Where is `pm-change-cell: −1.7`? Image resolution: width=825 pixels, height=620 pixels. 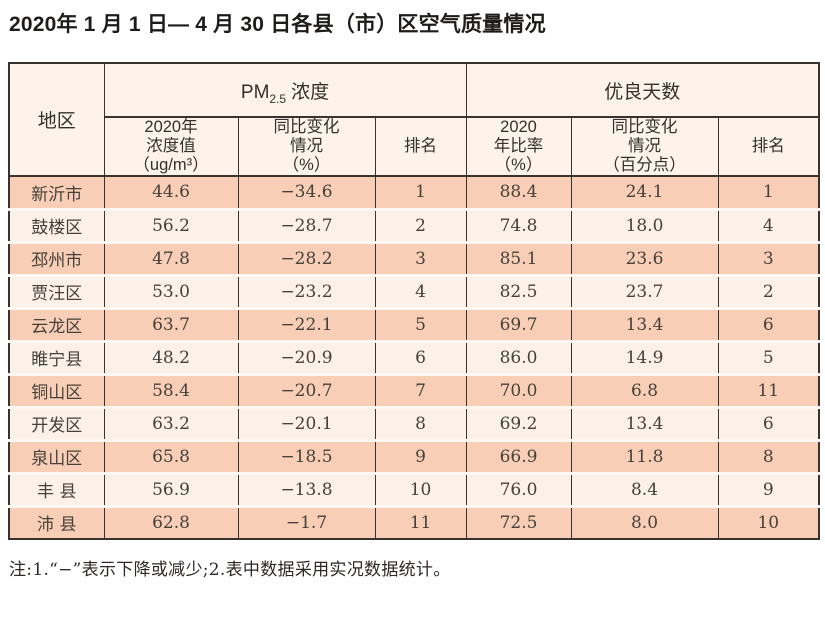 pm-change-cell: −1.7 is located at coordinates (306, 521).